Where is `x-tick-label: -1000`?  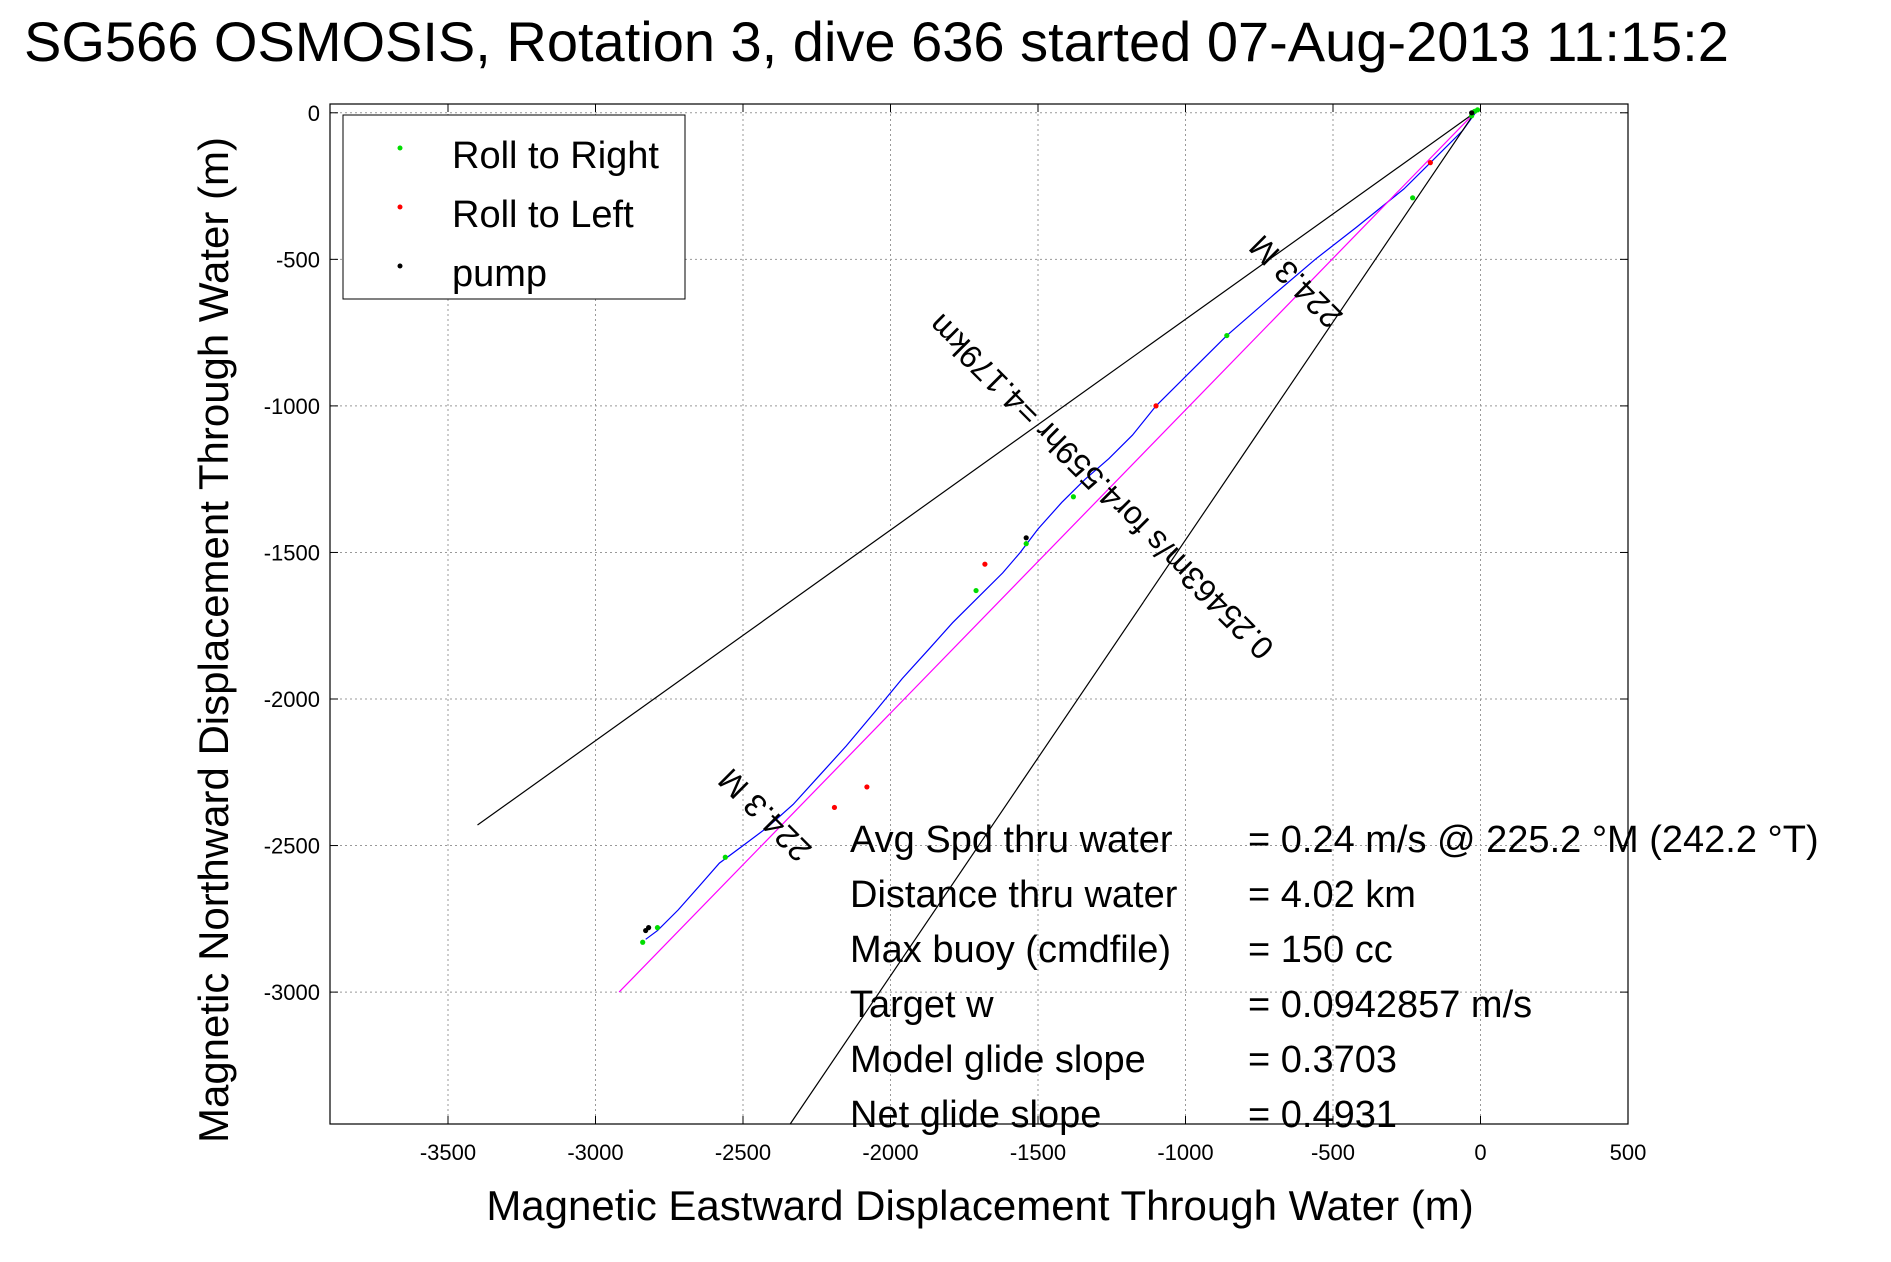
x-tick-label: -1000 is located at coordinates (1185, 1152).